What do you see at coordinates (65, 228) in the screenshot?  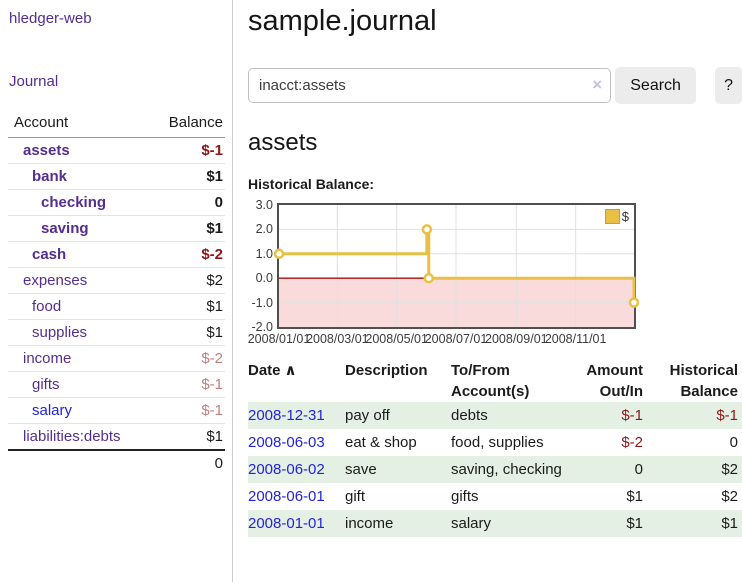 I see `account-link: saving` at bounding box center [65, 228].